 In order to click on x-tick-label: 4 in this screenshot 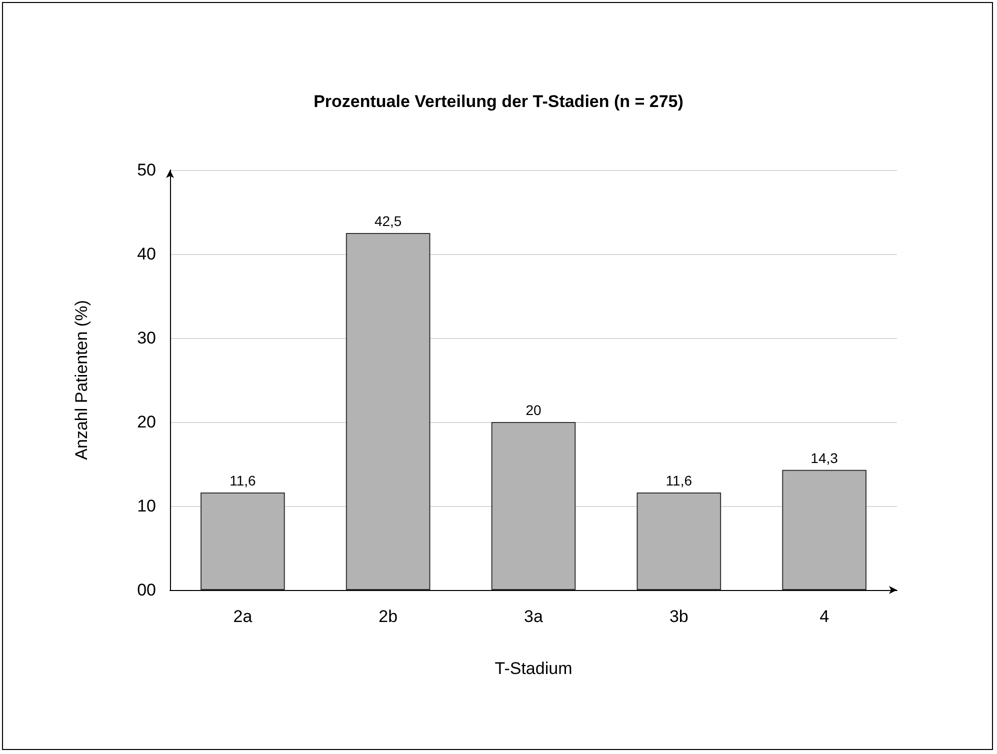, I will do `click(825, 616)`.